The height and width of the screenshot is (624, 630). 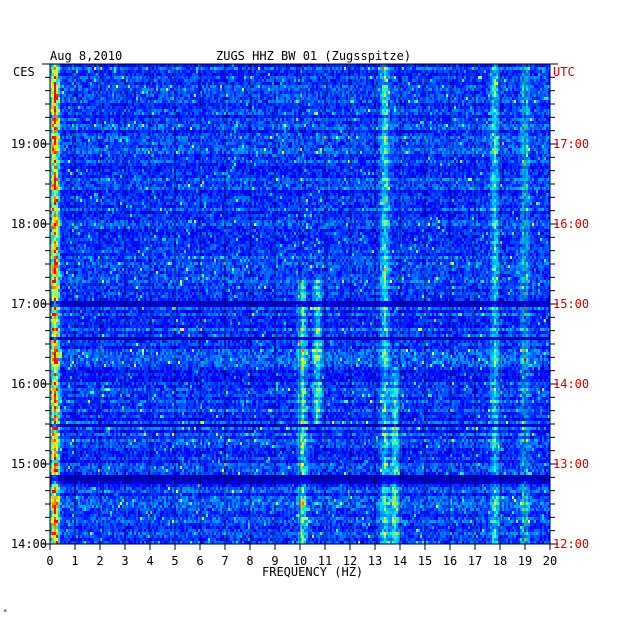 I want to click on x-tick-label-11: 11, so click(x=325, y=561).